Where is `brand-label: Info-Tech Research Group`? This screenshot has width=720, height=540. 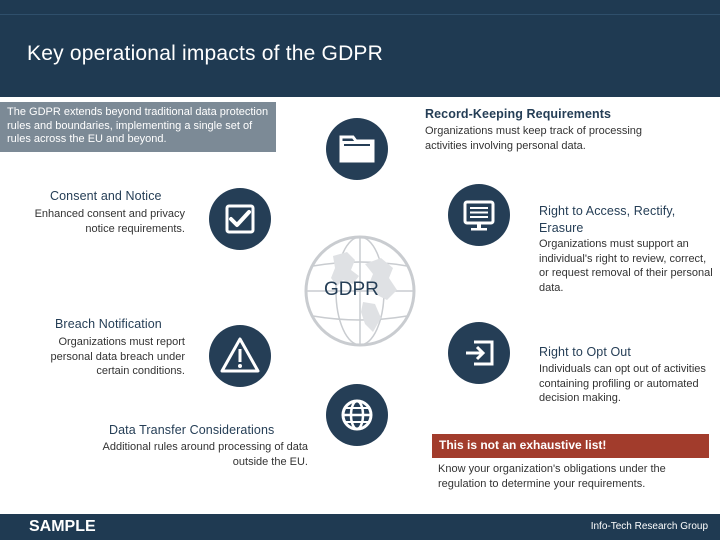
brand-label: Info-Tech Research Group is located at coordinates (649, 526).